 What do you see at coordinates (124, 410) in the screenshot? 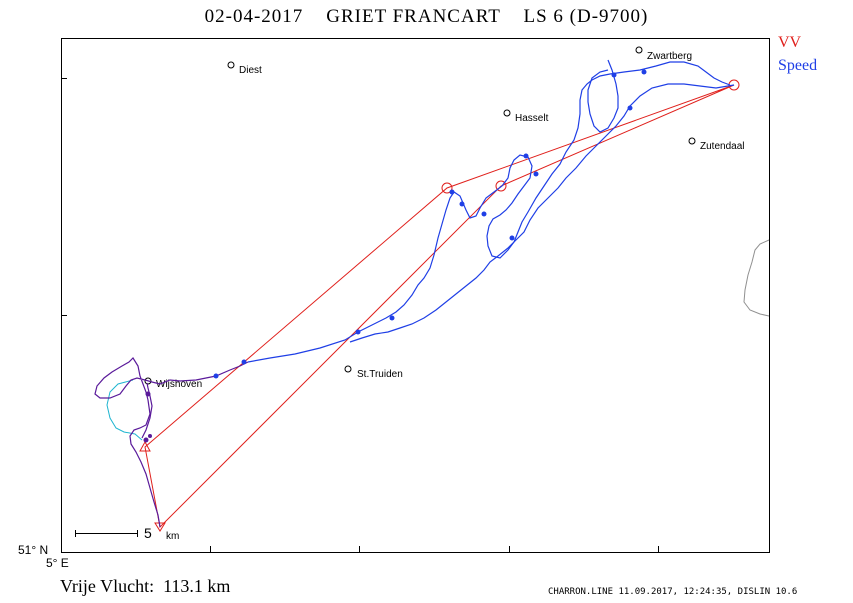
I see `flight-track-start` at bounding box center [124, 410].